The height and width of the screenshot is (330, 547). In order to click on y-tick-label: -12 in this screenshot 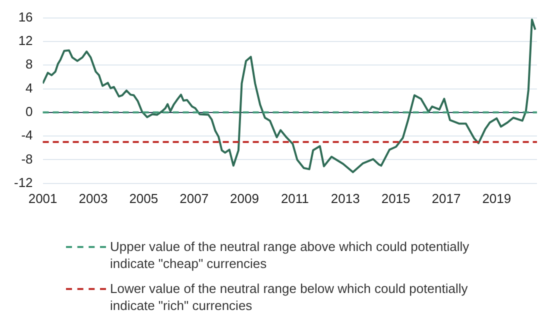, I will do `click(23, 182)`.